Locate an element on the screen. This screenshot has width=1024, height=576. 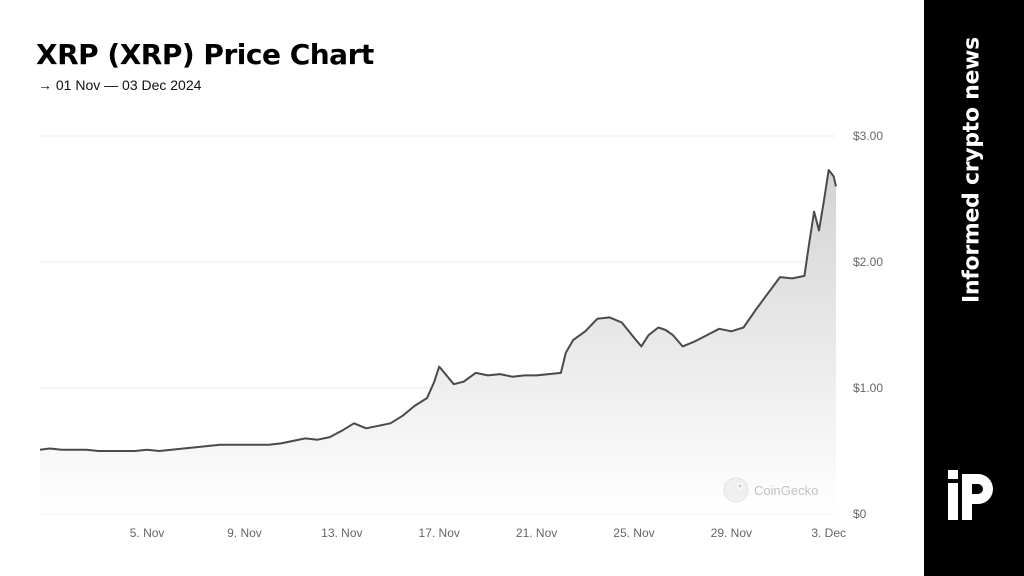
coingecko-watermark: CoinGecko is located at coordinates (770, 490).